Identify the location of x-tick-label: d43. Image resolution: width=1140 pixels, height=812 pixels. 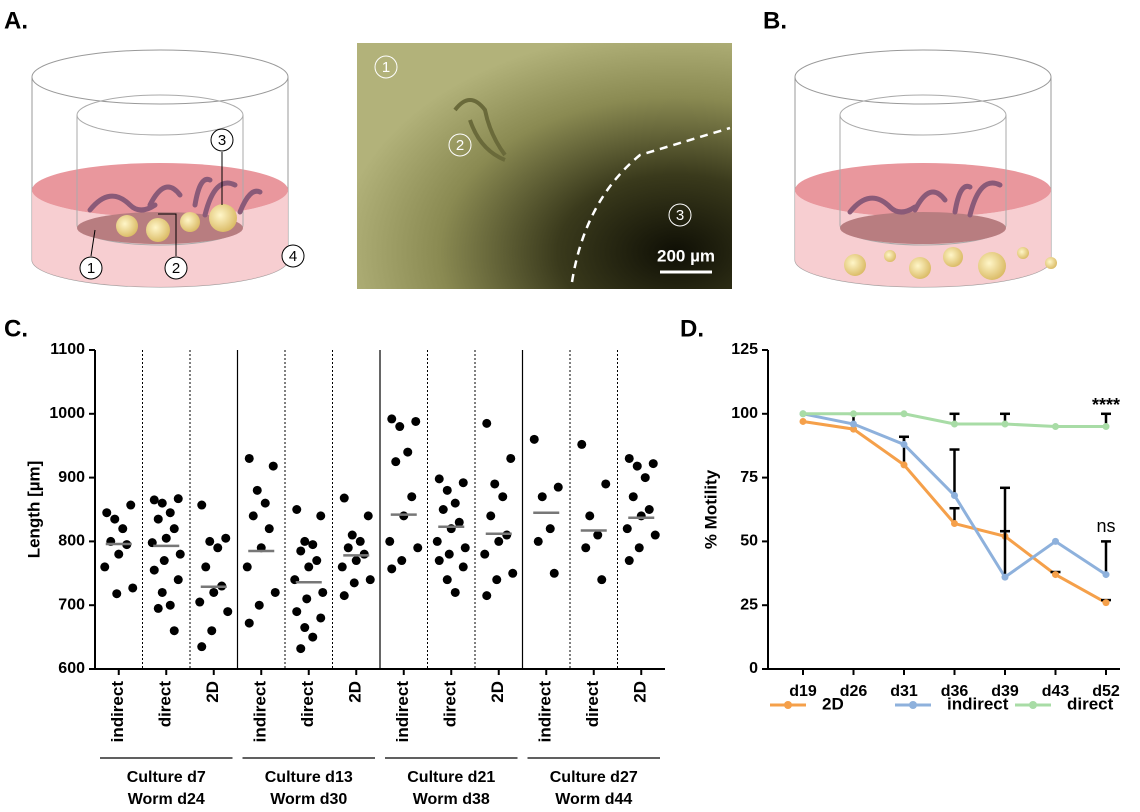
(1056, 691).